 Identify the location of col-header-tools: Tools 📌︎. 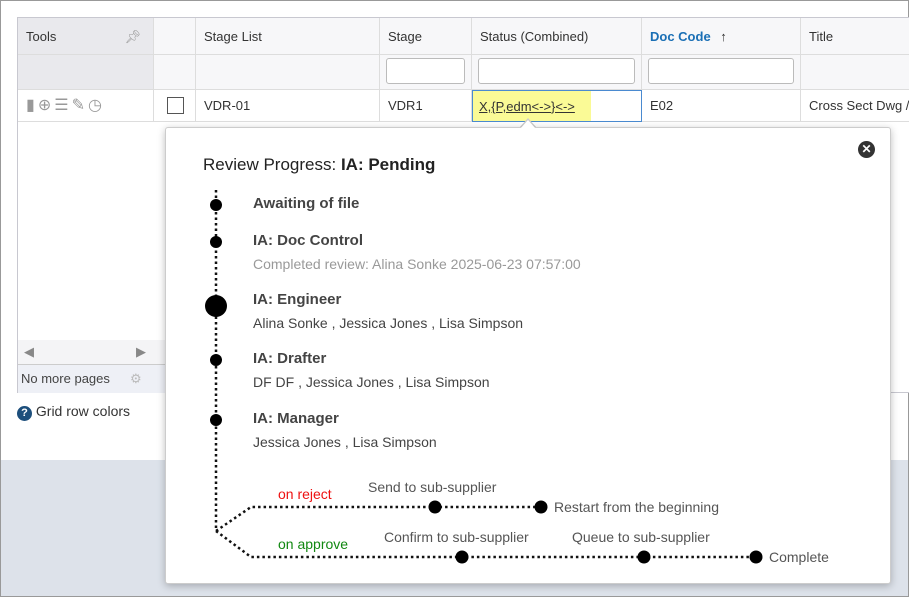
(86, 36).